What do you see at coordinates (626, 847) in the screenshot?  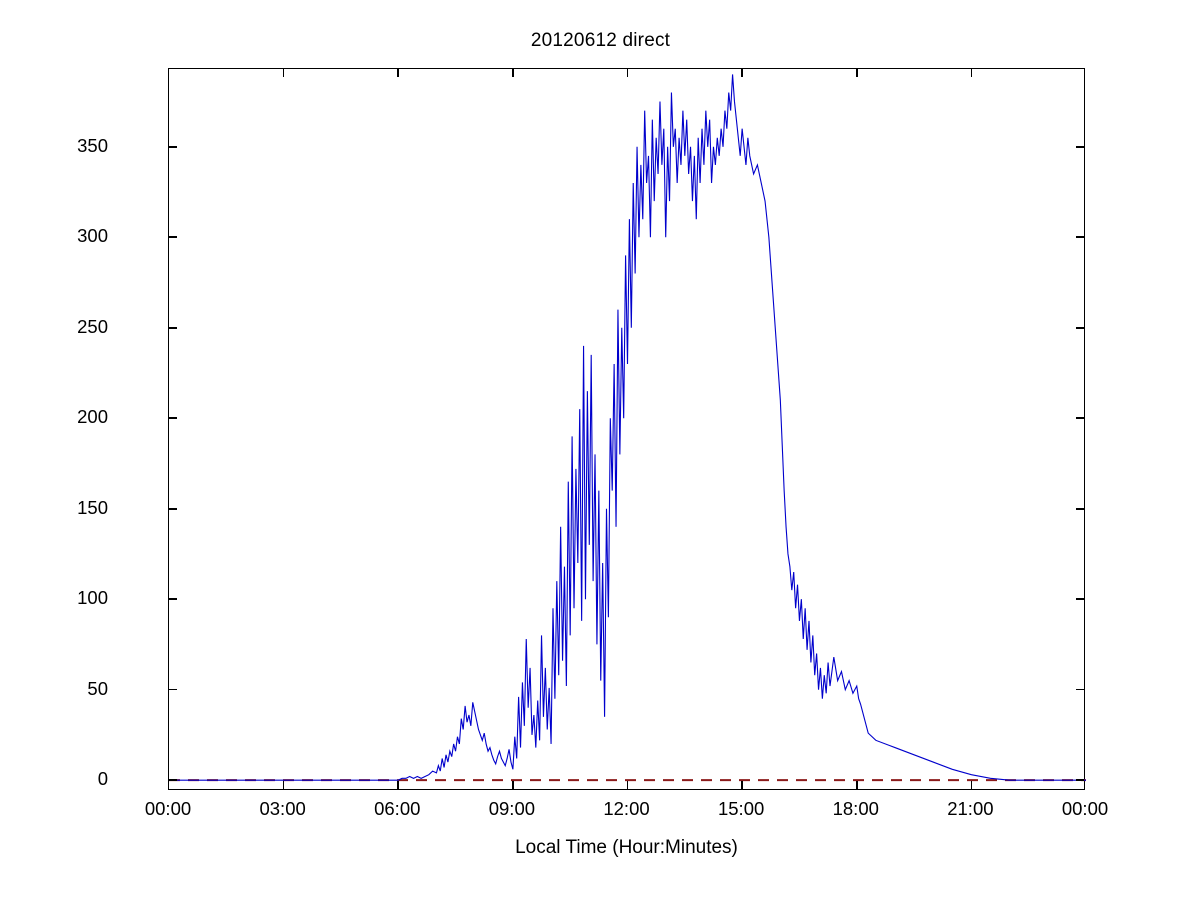 I see `x-axis-label: Local Time (Hour:Minutes)` at bounding box center [626, 847].